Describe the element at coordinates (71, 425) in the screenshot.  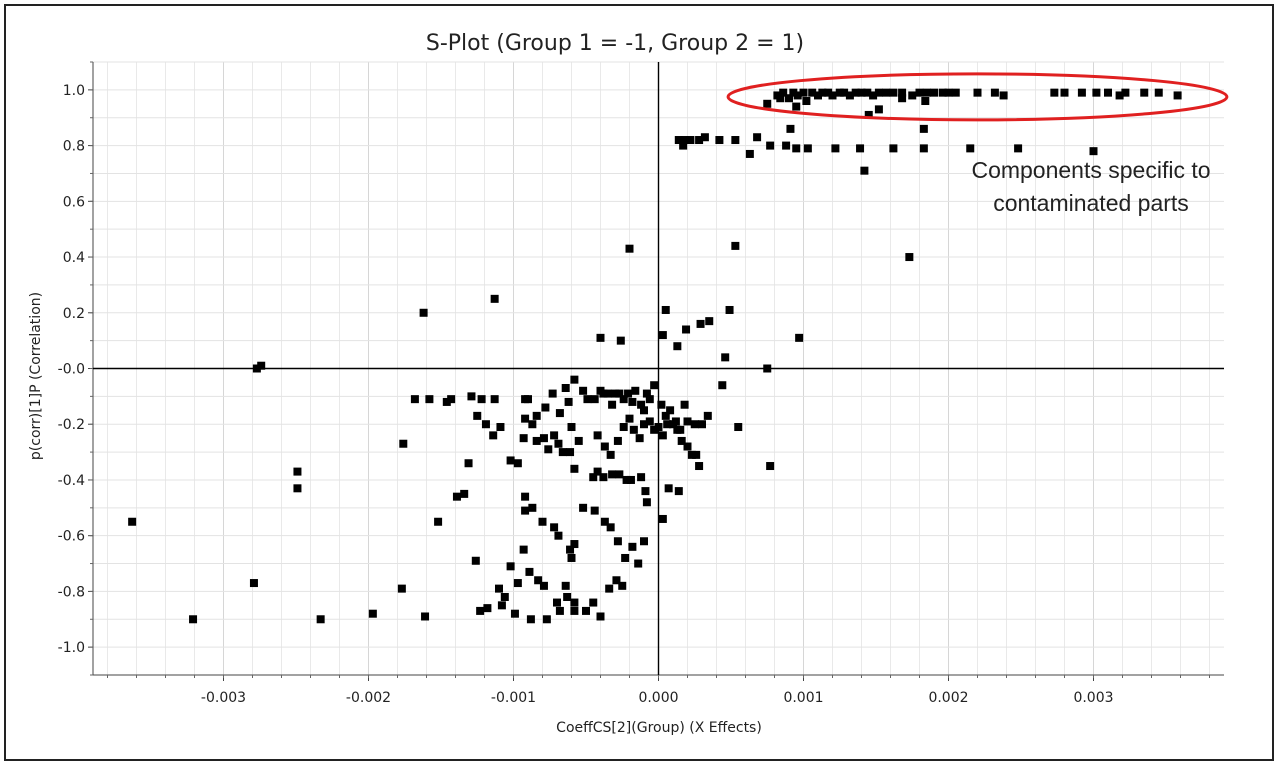
I see `y-tick-label: -0.2` at that location.